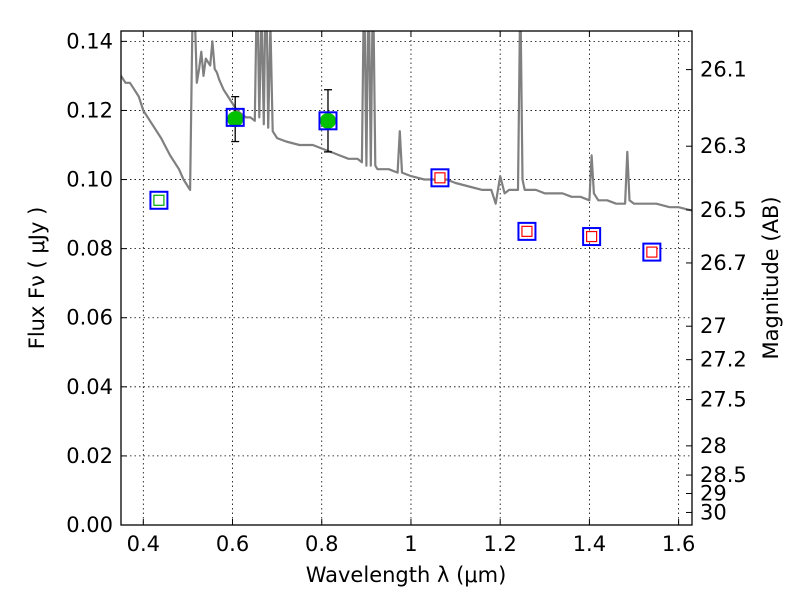 The width and height of the screenshot is (800, 600). Describe the element at coordinates (723, 360) in the screenshot. I see `y2-tick-label: 27.2` at that location.